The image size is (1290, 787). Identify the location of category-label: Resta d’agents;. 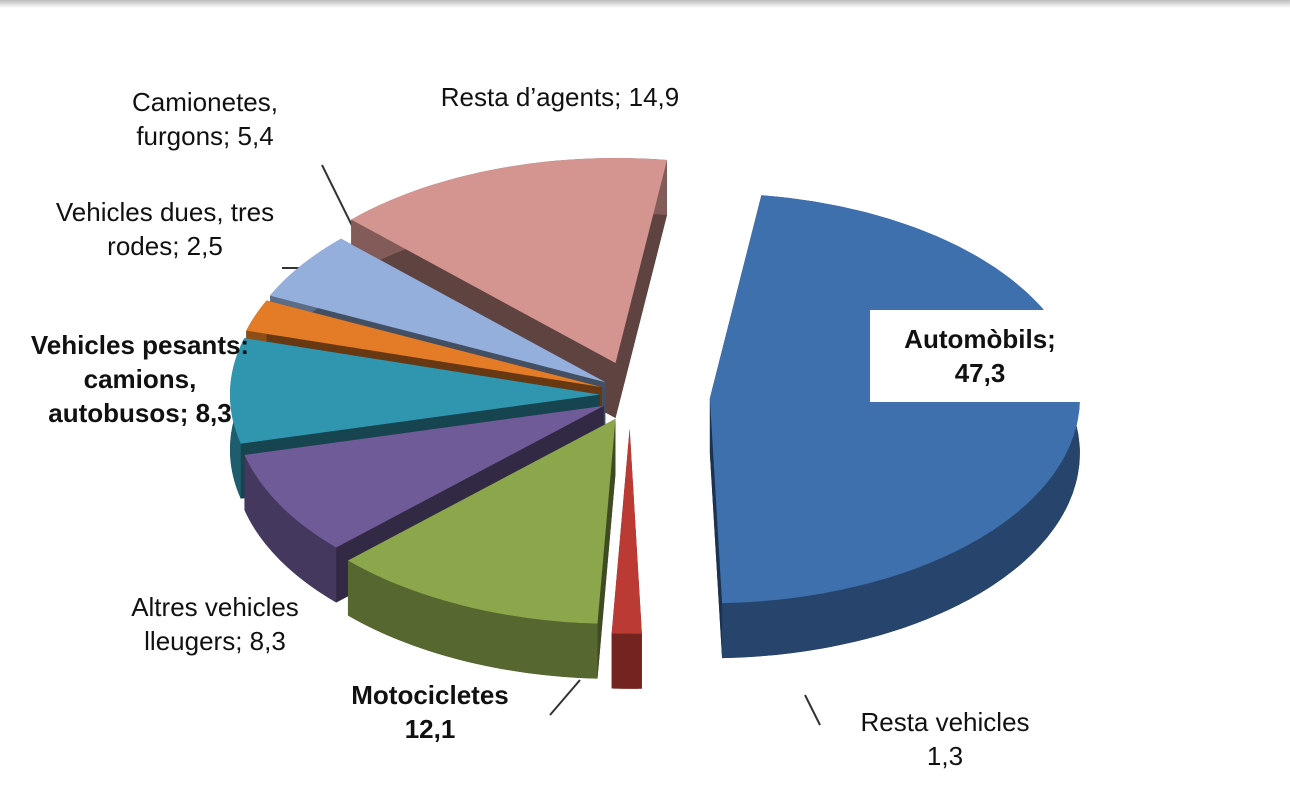
(531, 97).